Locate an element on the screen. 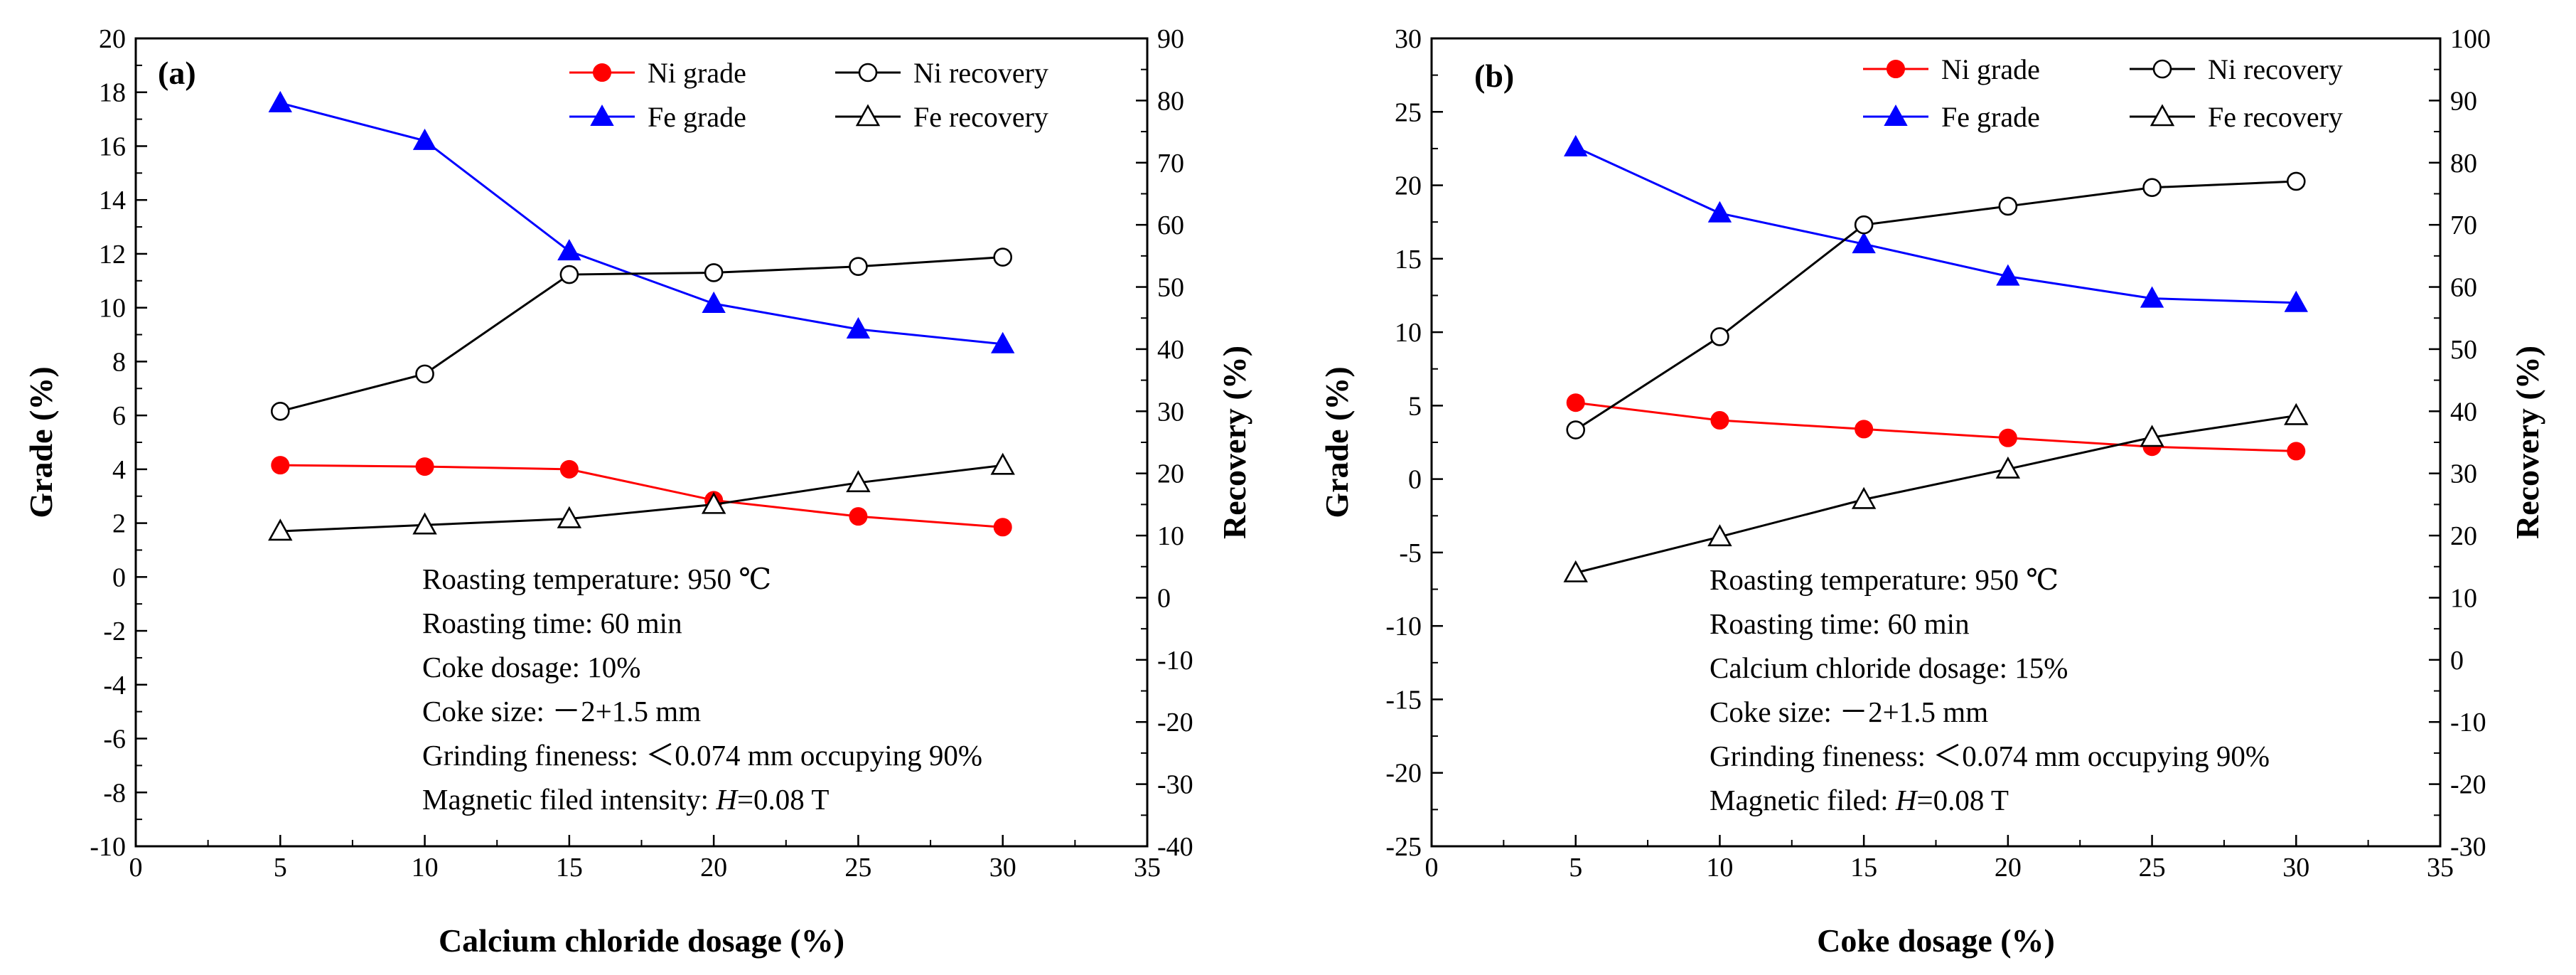 The image size is (2576, 975). y-left-tick-label: -8 is located at coordinates (114, 793).